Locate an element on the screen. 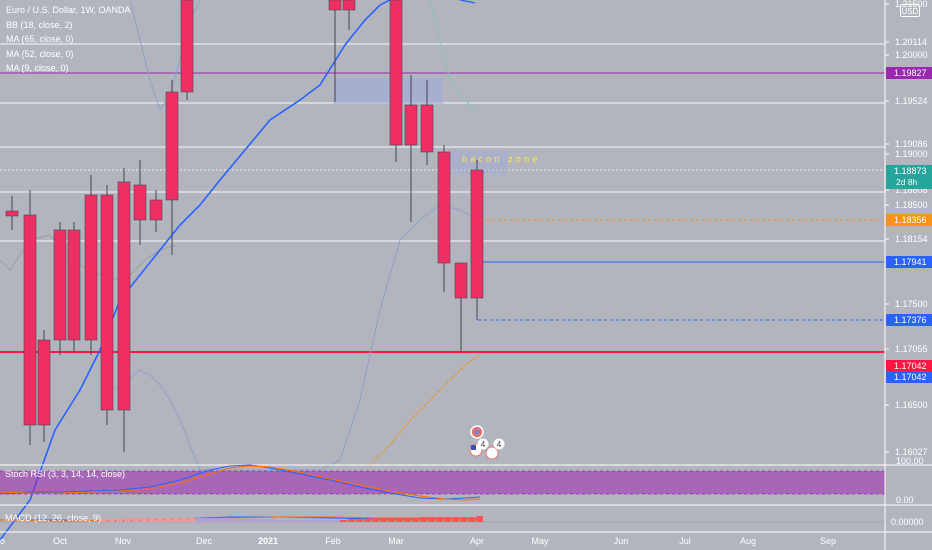 The height and width of the screenshot is (550, 932). svg-text: 2d 8h is located at coordinates (907, 182).